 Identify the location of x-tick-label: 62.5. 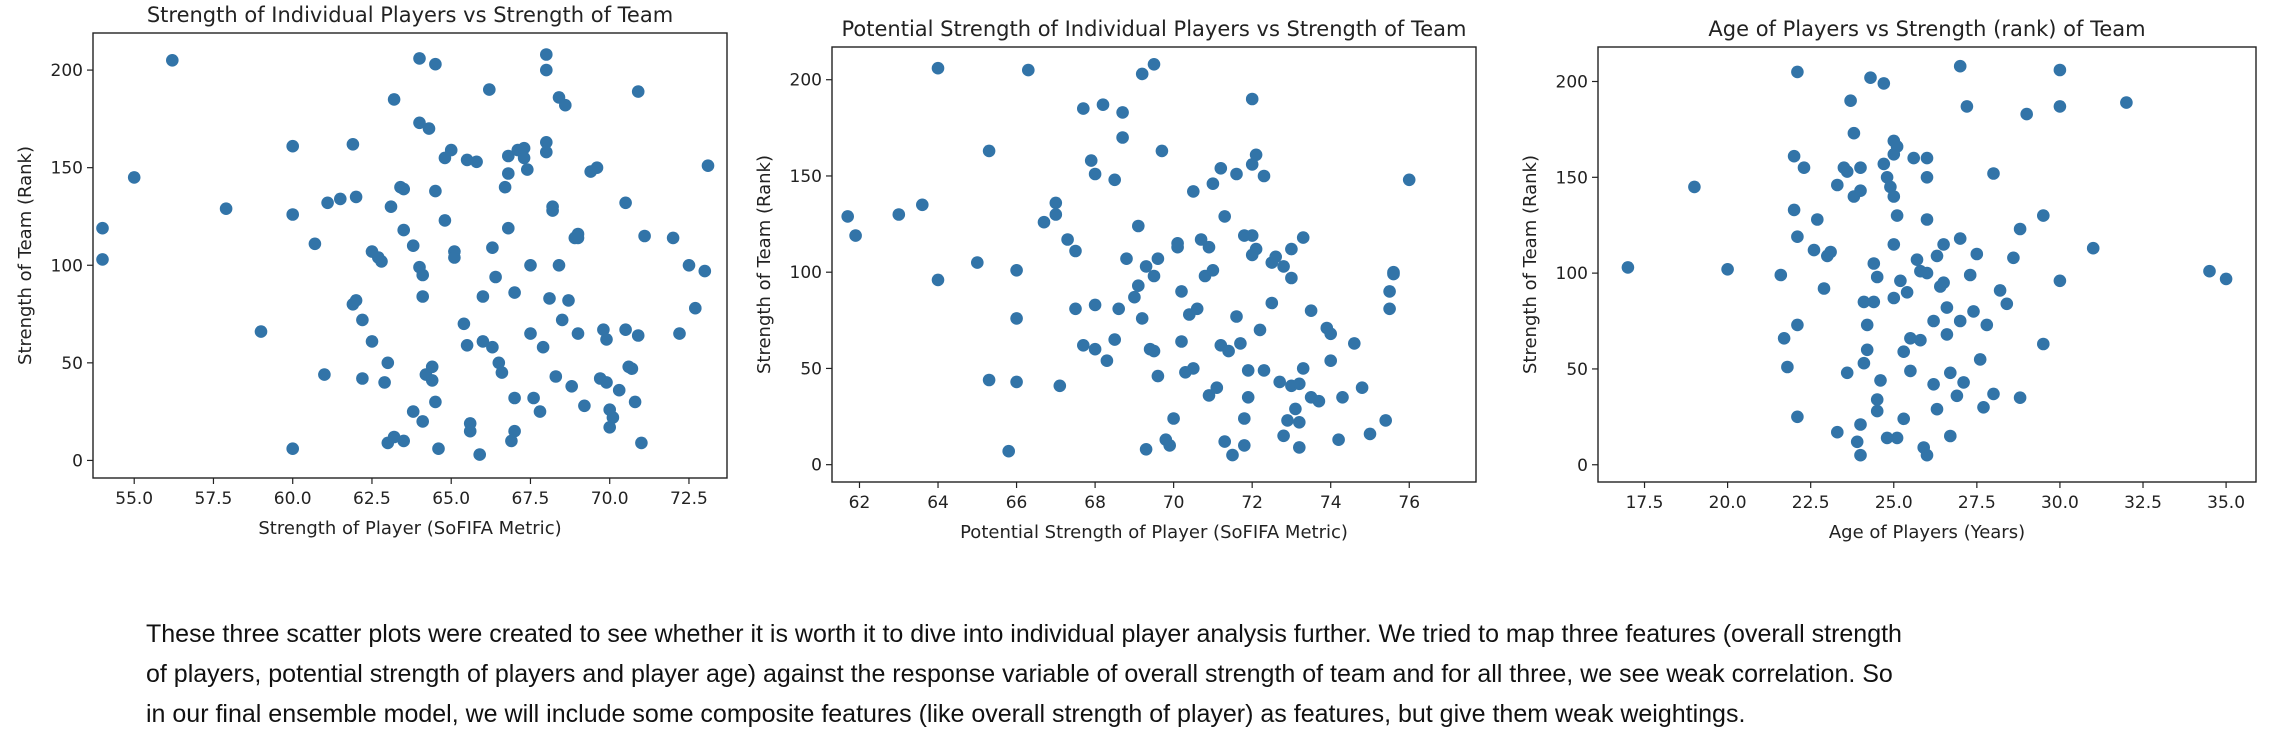
(372, 499).